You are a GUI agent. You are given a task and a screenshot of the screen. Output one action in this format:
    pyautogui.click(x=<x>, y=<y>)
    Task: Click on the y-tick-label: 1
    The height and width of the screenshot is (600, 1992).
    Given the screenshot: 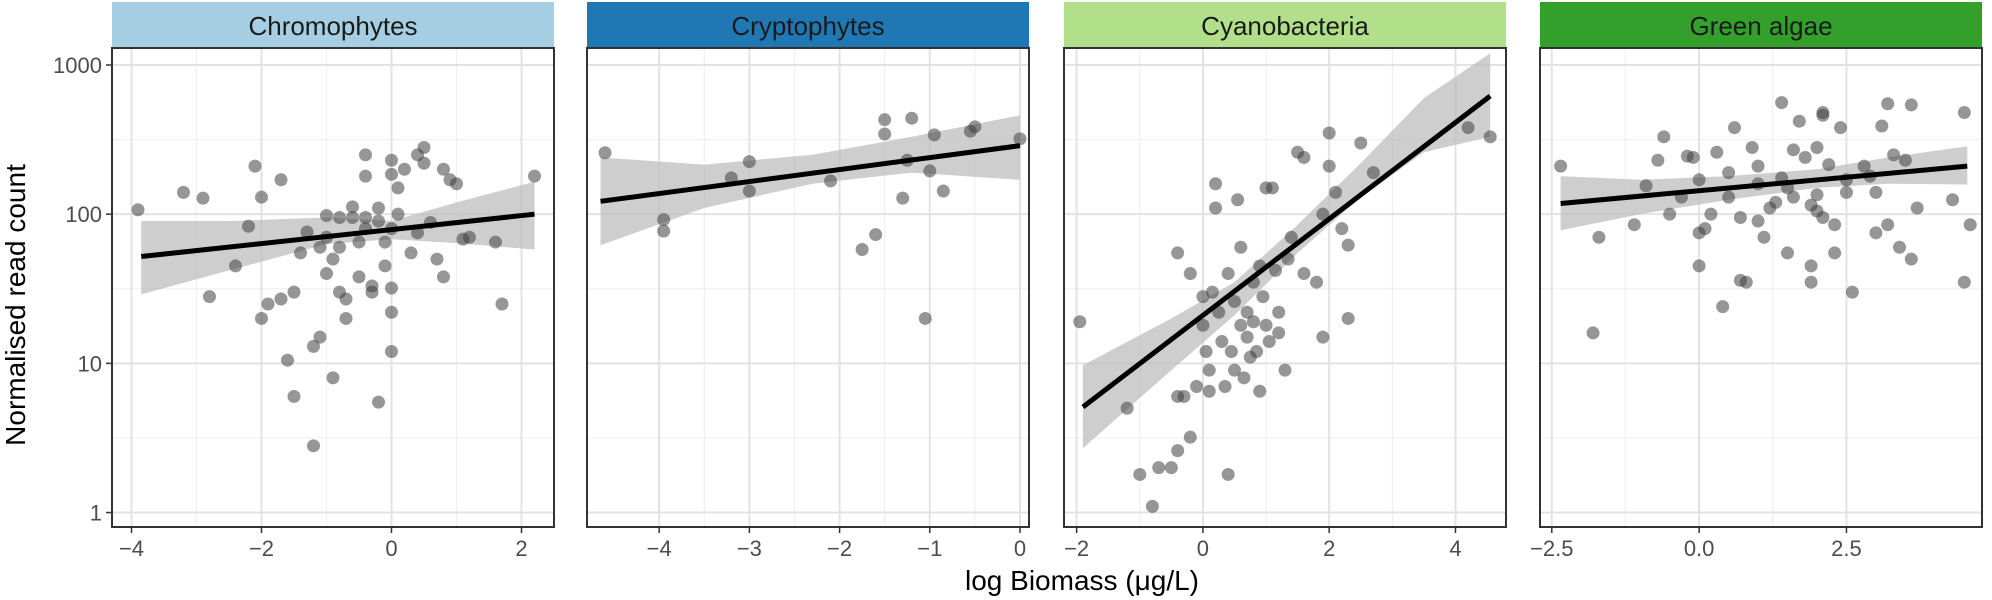 What is the action you would take?
    pyautogui.click(x=96, y=513)
    